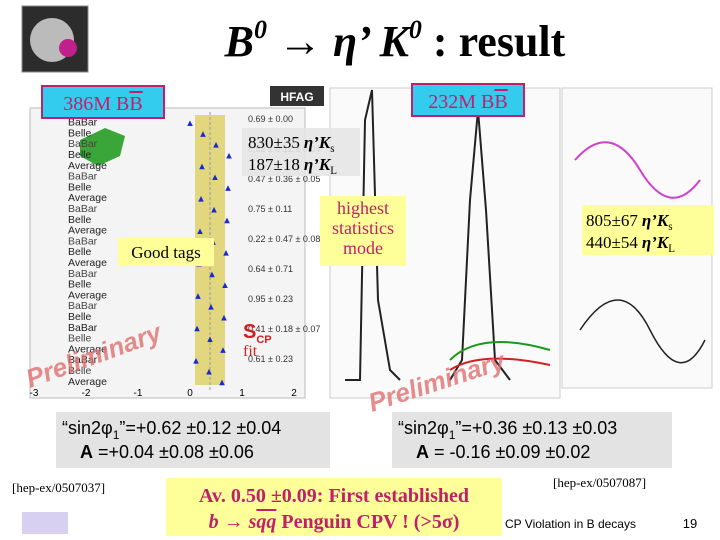 Image resolution: width=720 pixels, height=540 pixels. I want to click on entry-value: 0.22 ± 0.47 ± 0.08, so click(284, 239).